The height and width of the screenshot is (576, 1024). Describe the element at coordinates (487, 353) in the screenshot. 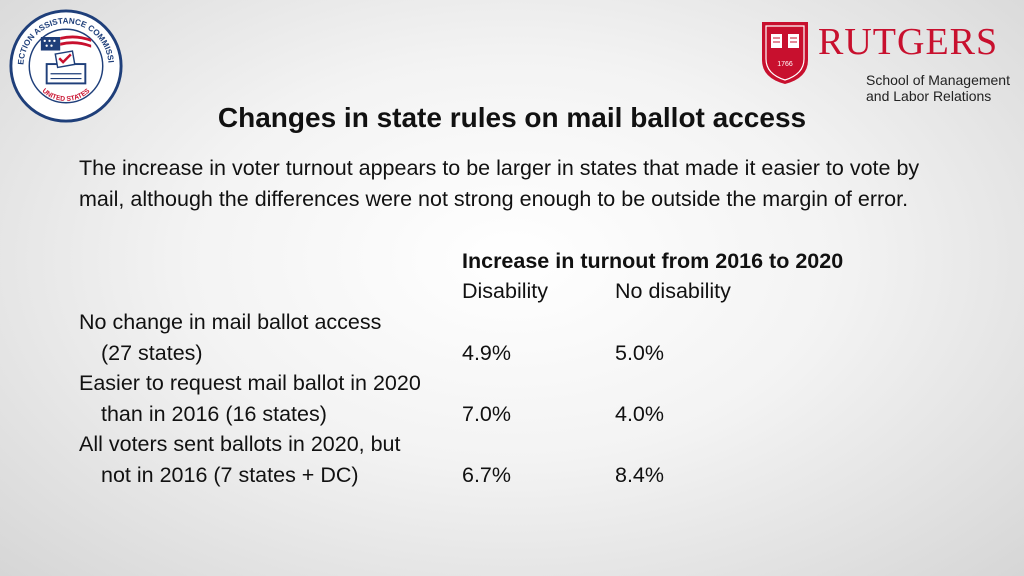

I see `cell-disability: 4.9%` at that location.